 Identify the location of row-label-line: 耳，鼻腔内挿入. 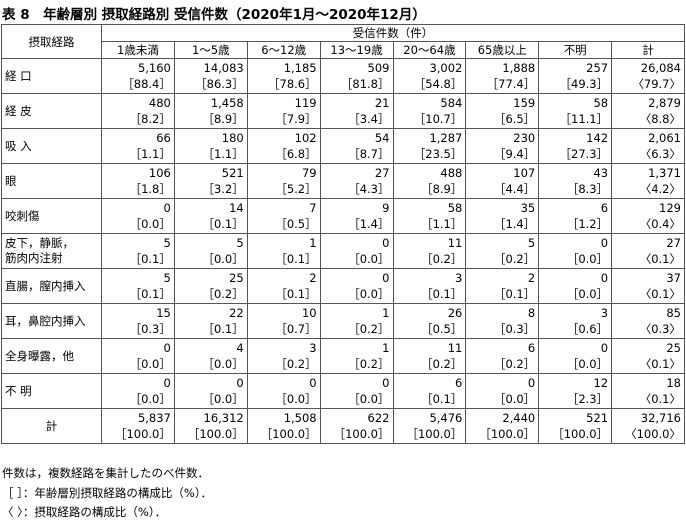
(45, 320).